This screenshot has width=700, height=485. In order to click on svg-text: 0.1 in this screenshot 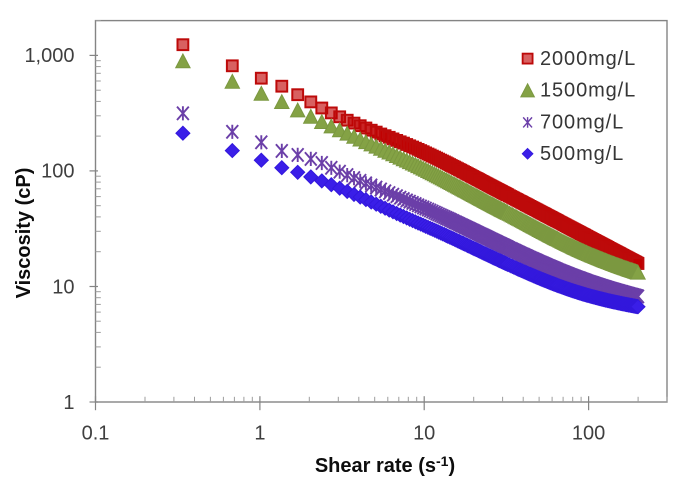, I will do `click(96, 433)`.